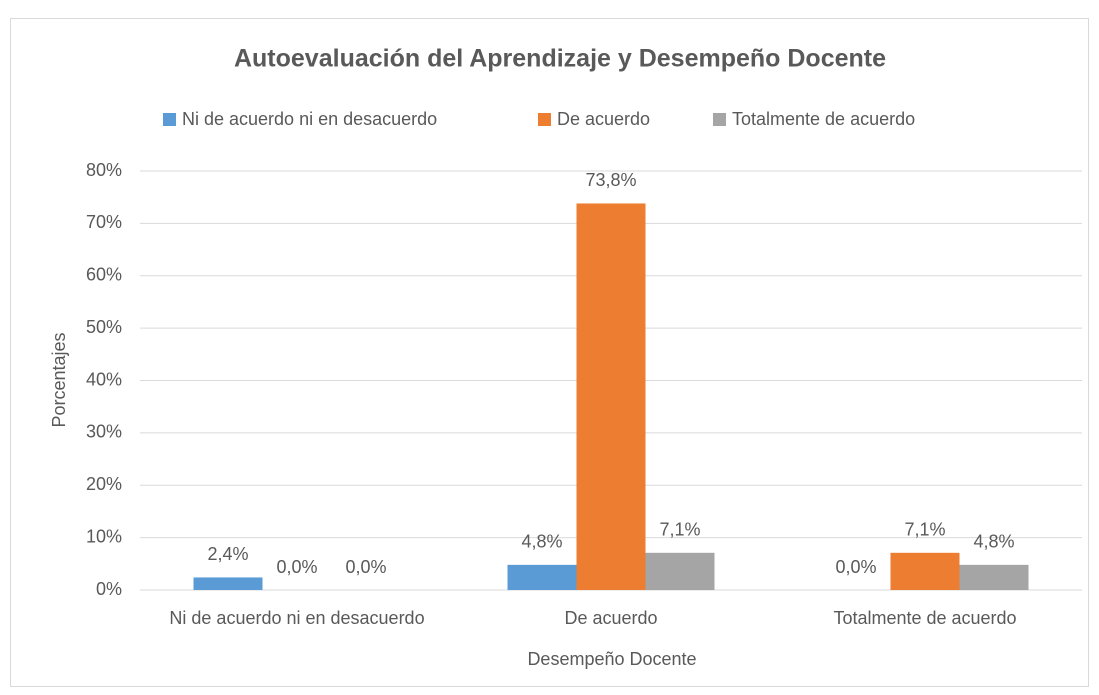 The width and height of the screenshot is (1099, 695). I want to click on x-tick-label: Totalmente de acuerdo, so click(924, 618).